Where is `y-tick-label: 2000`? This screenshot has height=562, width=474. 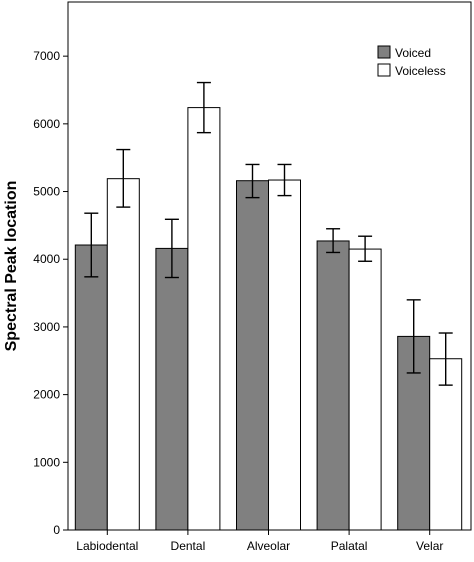 y-tick-label: 2000 is located at coordinates (46, 395).